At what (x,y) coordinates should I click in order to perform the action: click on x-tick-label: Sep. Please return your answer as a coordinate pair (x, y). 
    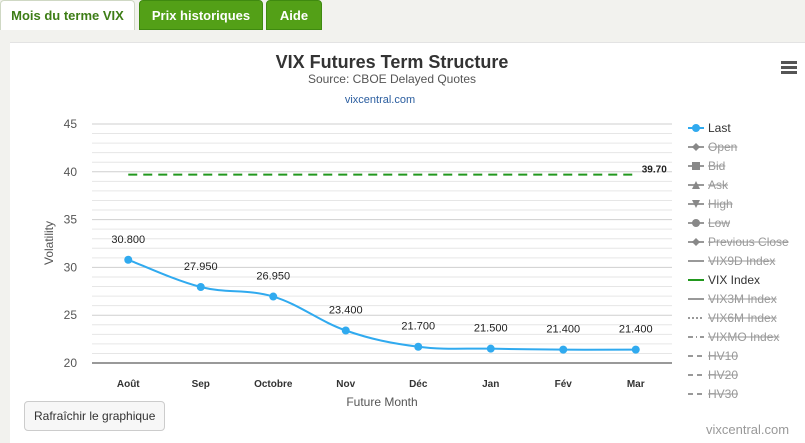
    Looking at the image, I should click on (201, 384).